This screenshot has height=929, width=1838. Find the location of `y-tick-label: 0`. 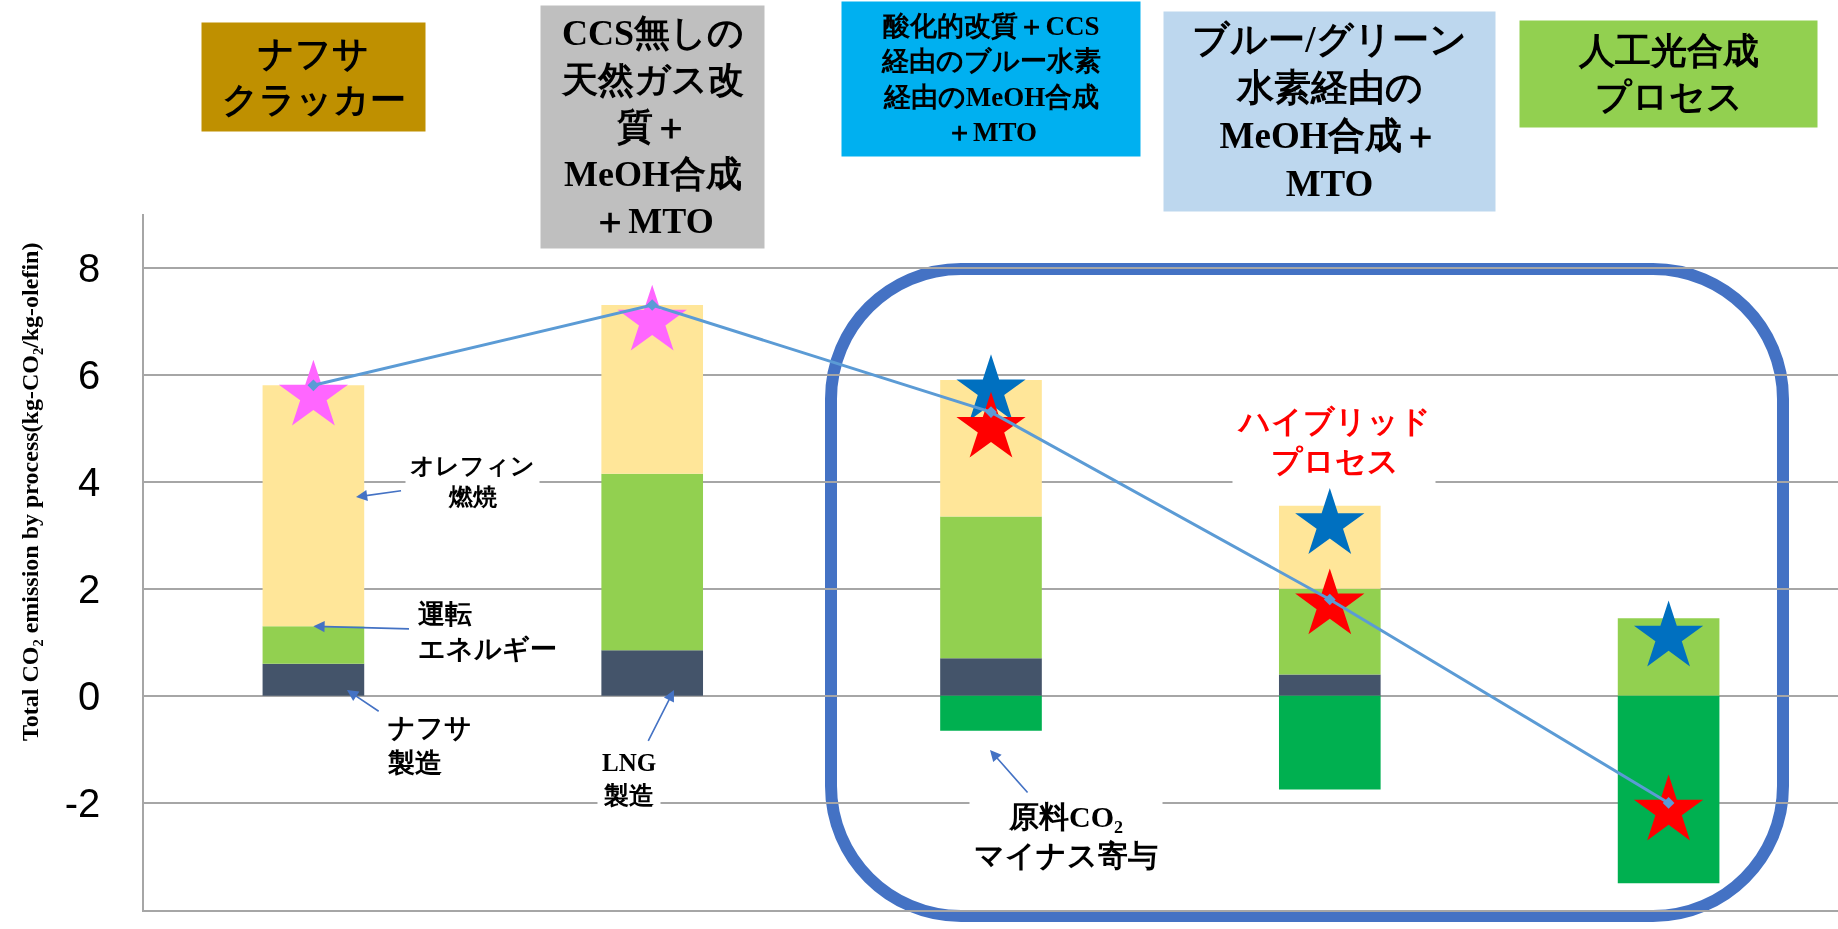

y-tick-label: 0 is located at coordinates (89, 695).